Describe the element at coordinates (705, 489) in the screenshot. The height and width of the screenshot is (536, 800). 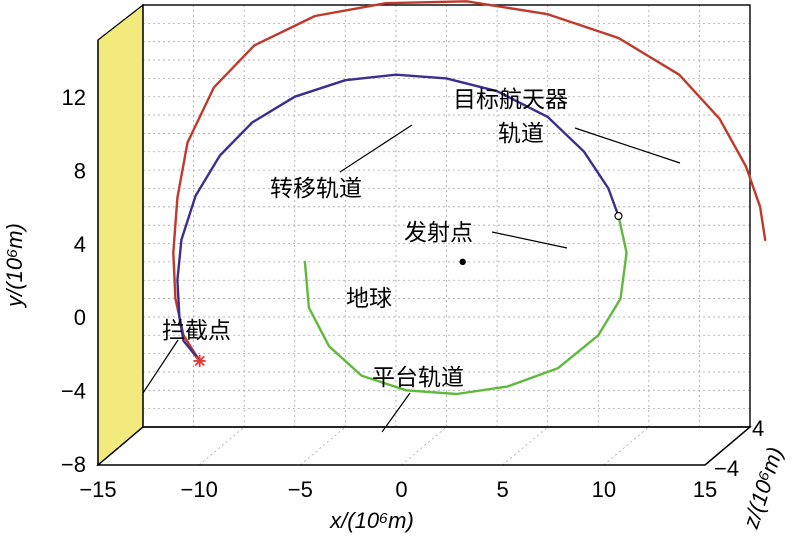
I see `x-tick-label: 15` at that location.